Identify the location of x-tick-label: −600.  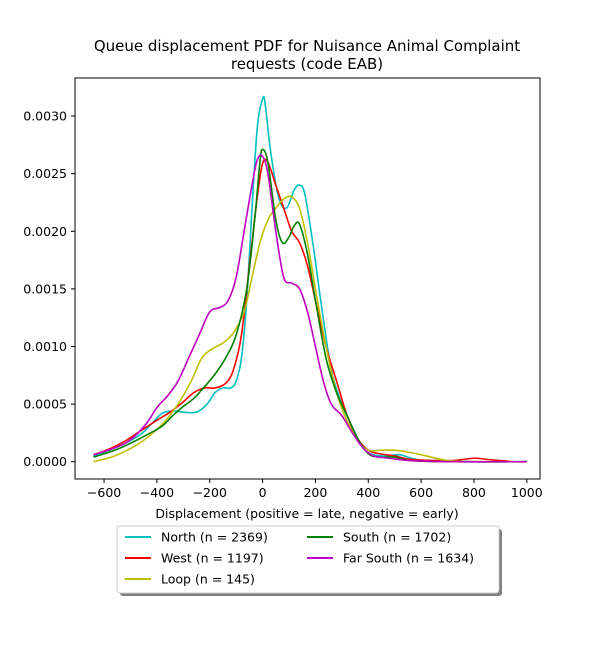
(104, 492).